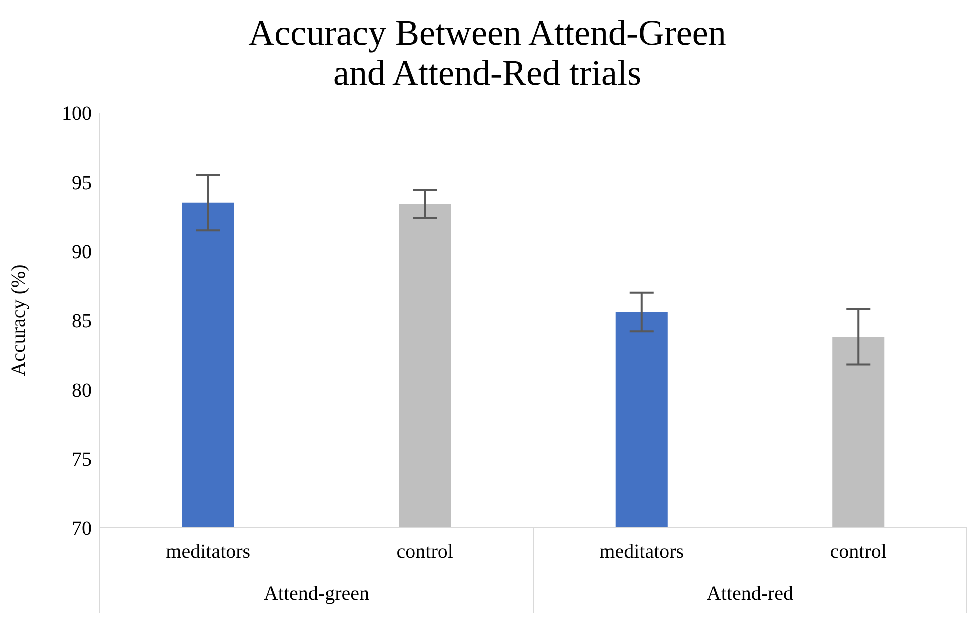 The image size is (975, 621). Describe the element at coordinates (750, 594) in the screenshot. I see `text: Attend-red` at that location.